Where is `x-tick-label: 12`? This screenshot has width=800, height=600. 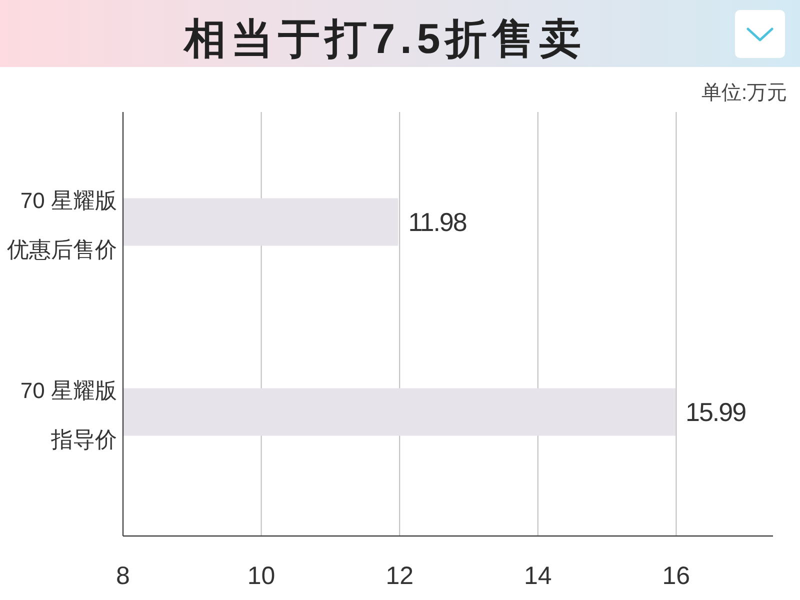 x-tick-label: 12 is located at coordinates (400, 576).